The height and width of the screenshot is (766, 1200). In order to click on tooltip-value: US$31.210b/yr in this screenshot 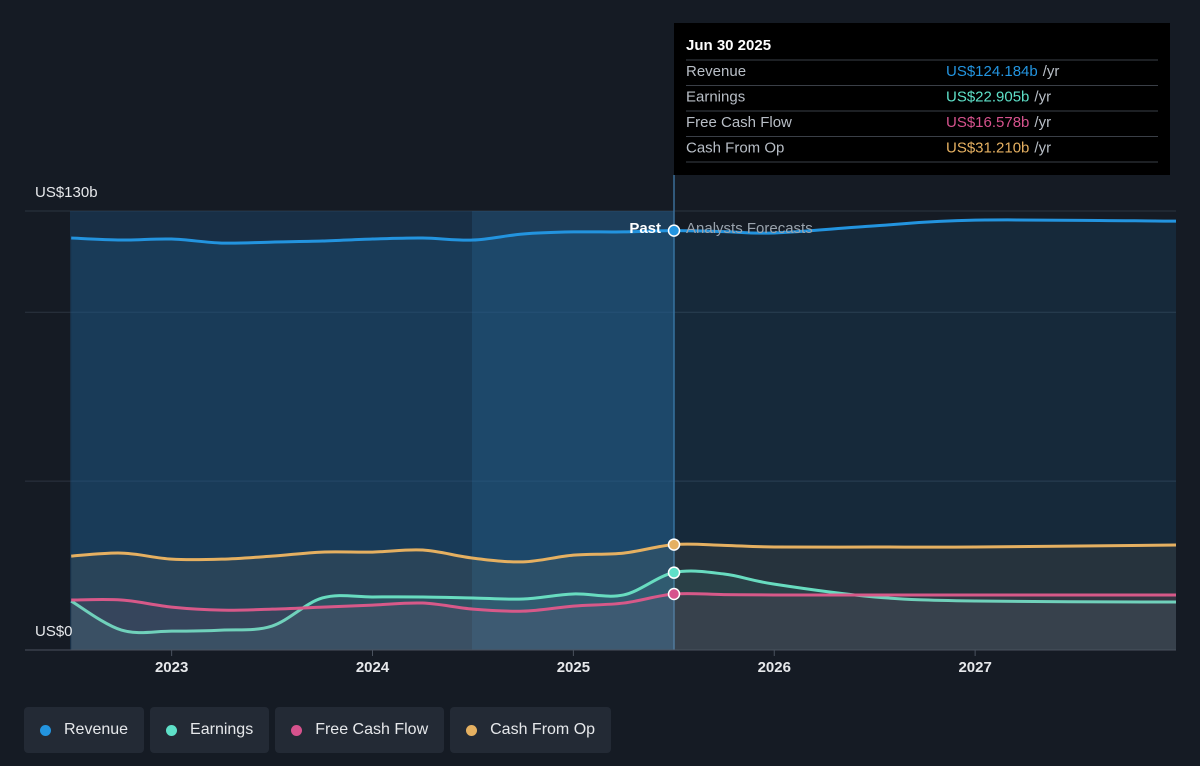, I will do `click(998, 147)`.